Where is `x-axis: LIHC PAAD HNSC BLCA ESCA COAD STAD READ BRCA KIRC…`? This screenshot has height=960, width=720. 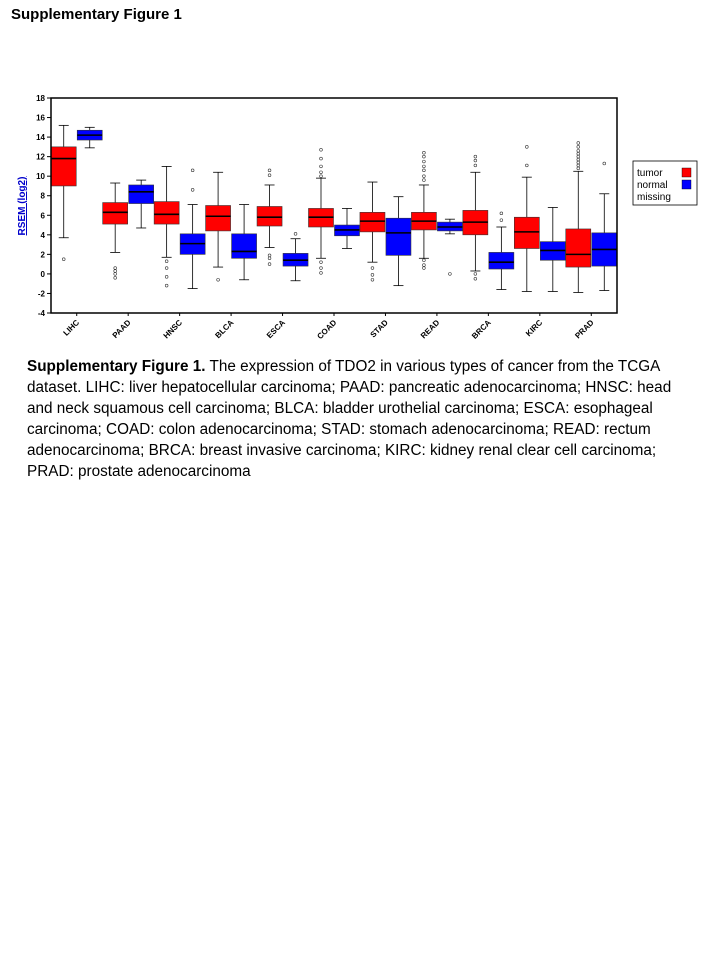 x-axis: LIHC PAAD HNSC BLCA ESCA COAD STAD READ BRCA KIRC… is located at coordinates (329, 327).